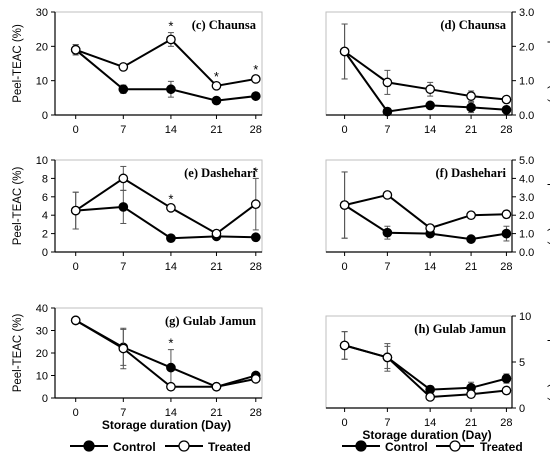 This screenshot has height=459, width=550. Describe the element at coordinates (460, 329) in the screenshot. I see `panel-title: (h) Gulab Jamun` at that location.